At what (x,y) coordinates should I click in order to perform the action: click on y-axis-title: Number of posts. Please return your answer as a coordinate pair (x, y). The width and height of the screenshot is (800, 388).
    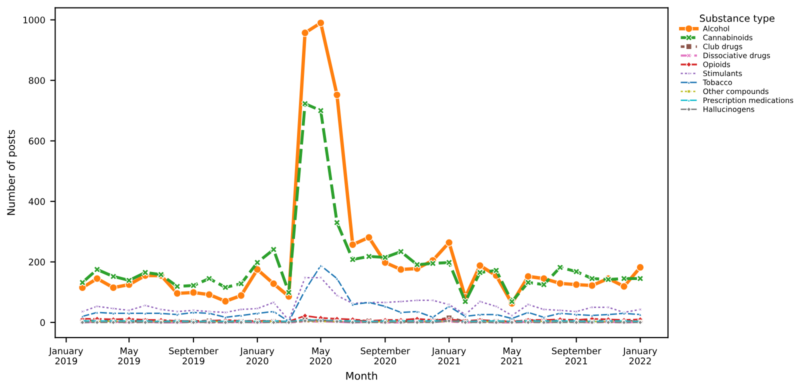
    Looking at the image, I should click on (11, 172).